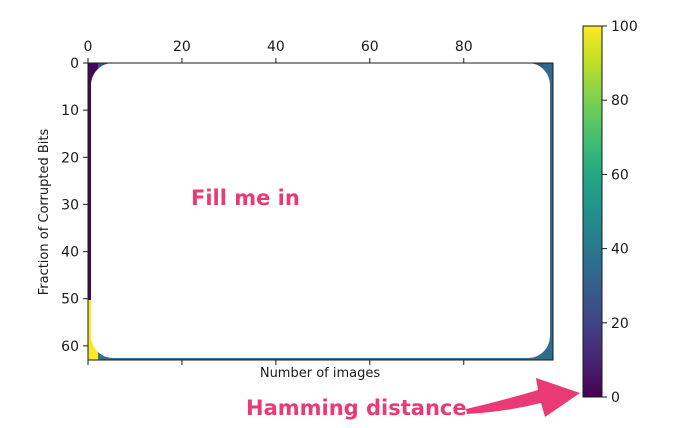  I want to click on y-tick-label: 60, so click(70, 347).